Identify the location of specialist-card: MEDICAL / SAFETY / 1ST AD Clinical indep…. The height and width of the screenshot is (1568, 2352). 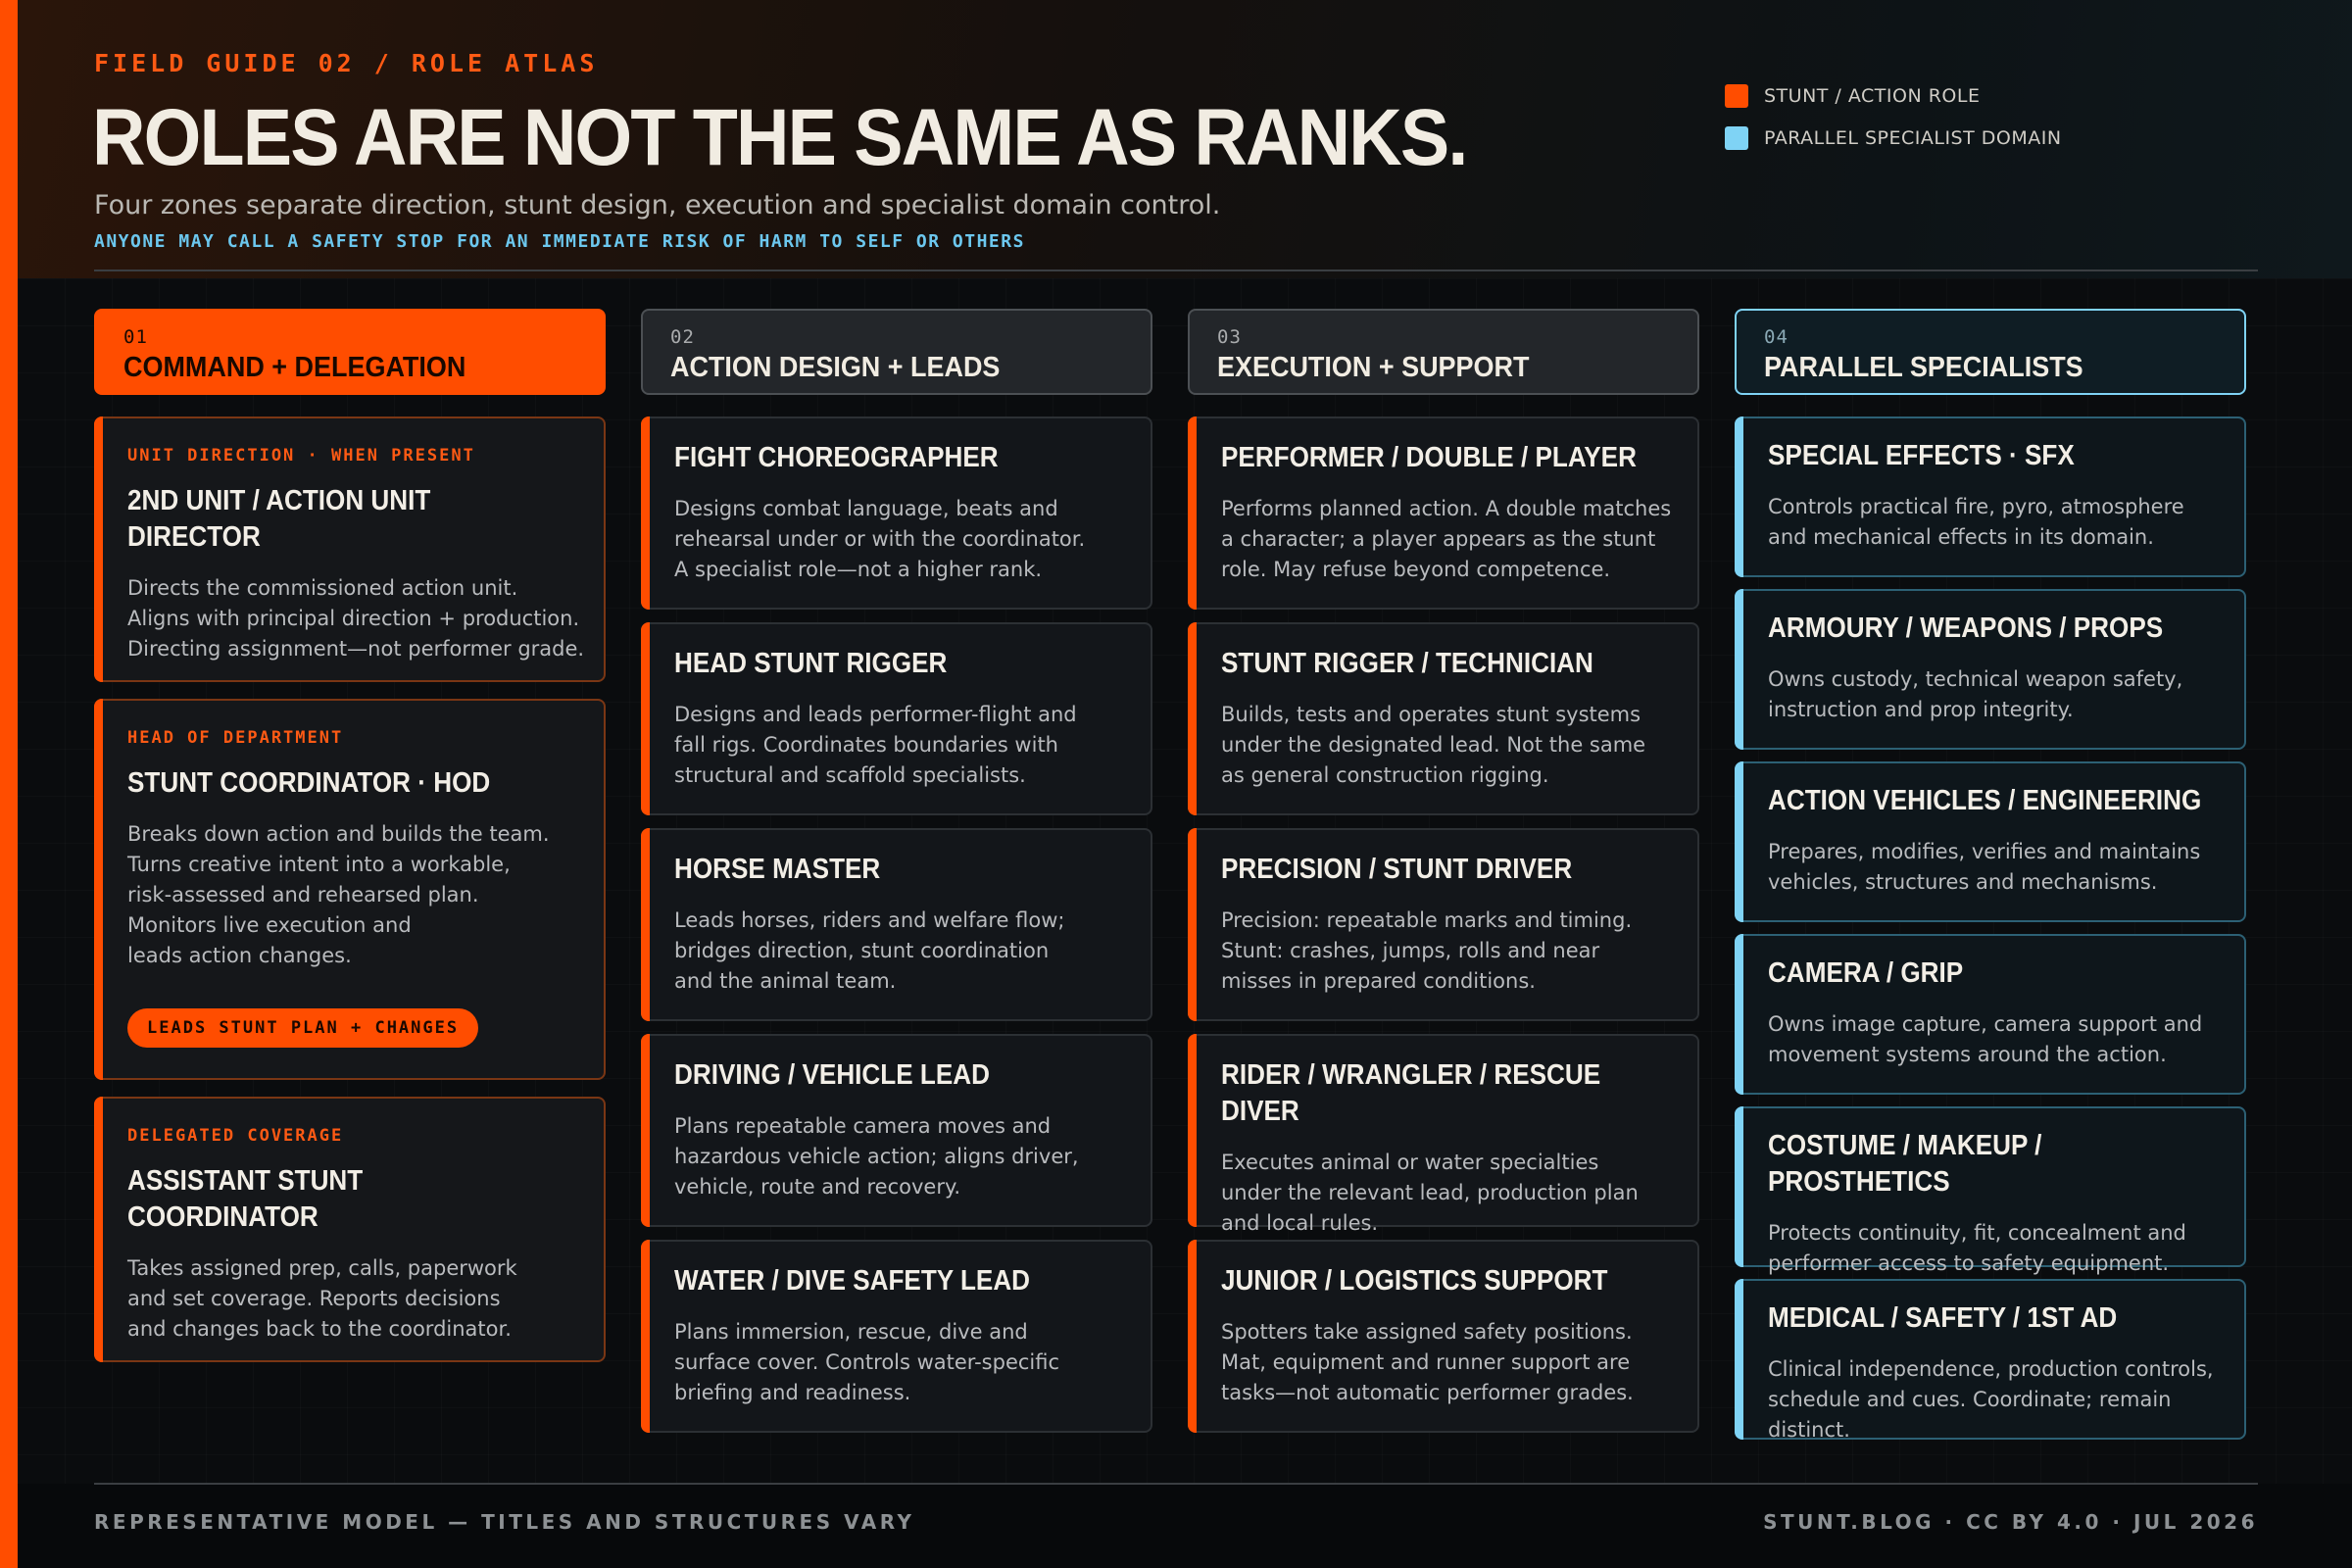
(1990, 1360).